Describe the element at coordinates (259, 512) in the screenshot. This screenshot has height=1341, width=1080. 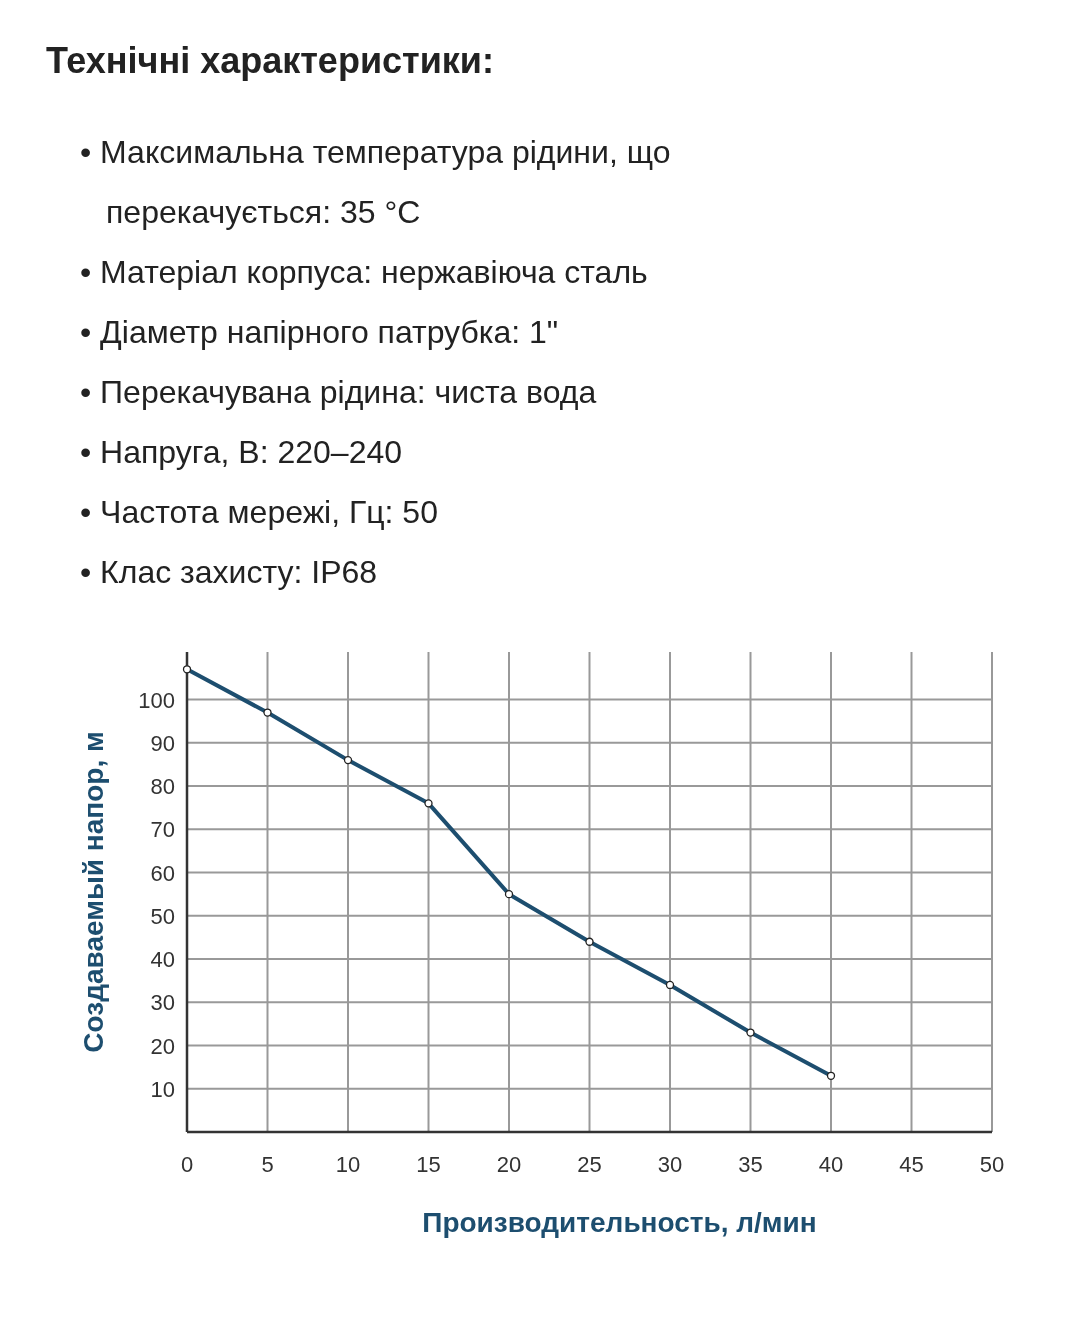
I see `text: • Частота мережі, Гц: 50` at that location.